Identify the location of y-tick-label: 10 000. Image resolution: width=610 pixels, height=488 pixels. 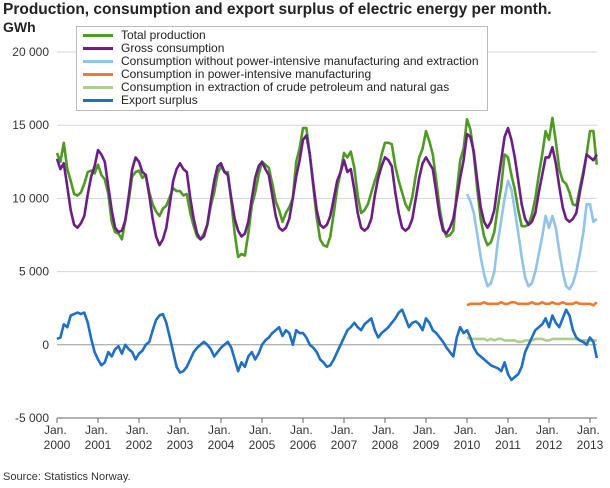
(30, 198).